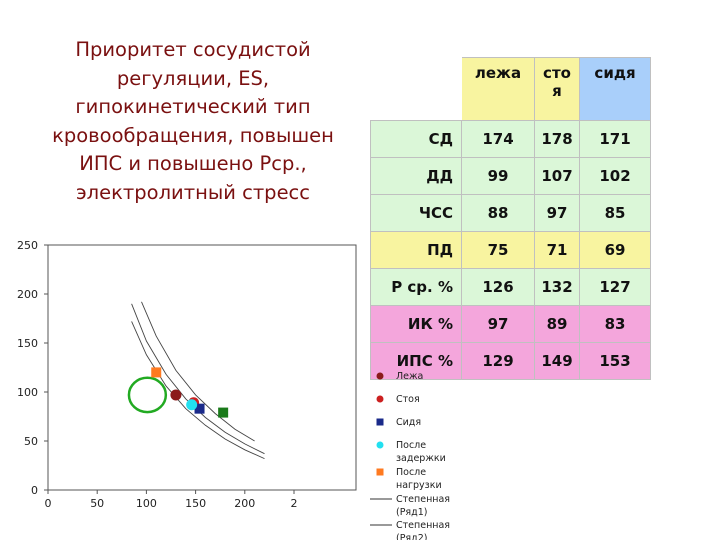 This screenshot has width=720, height=540. Describe the element at coordinates (615, 176) in the screenshot. I see `table-cell: 102` at that location.